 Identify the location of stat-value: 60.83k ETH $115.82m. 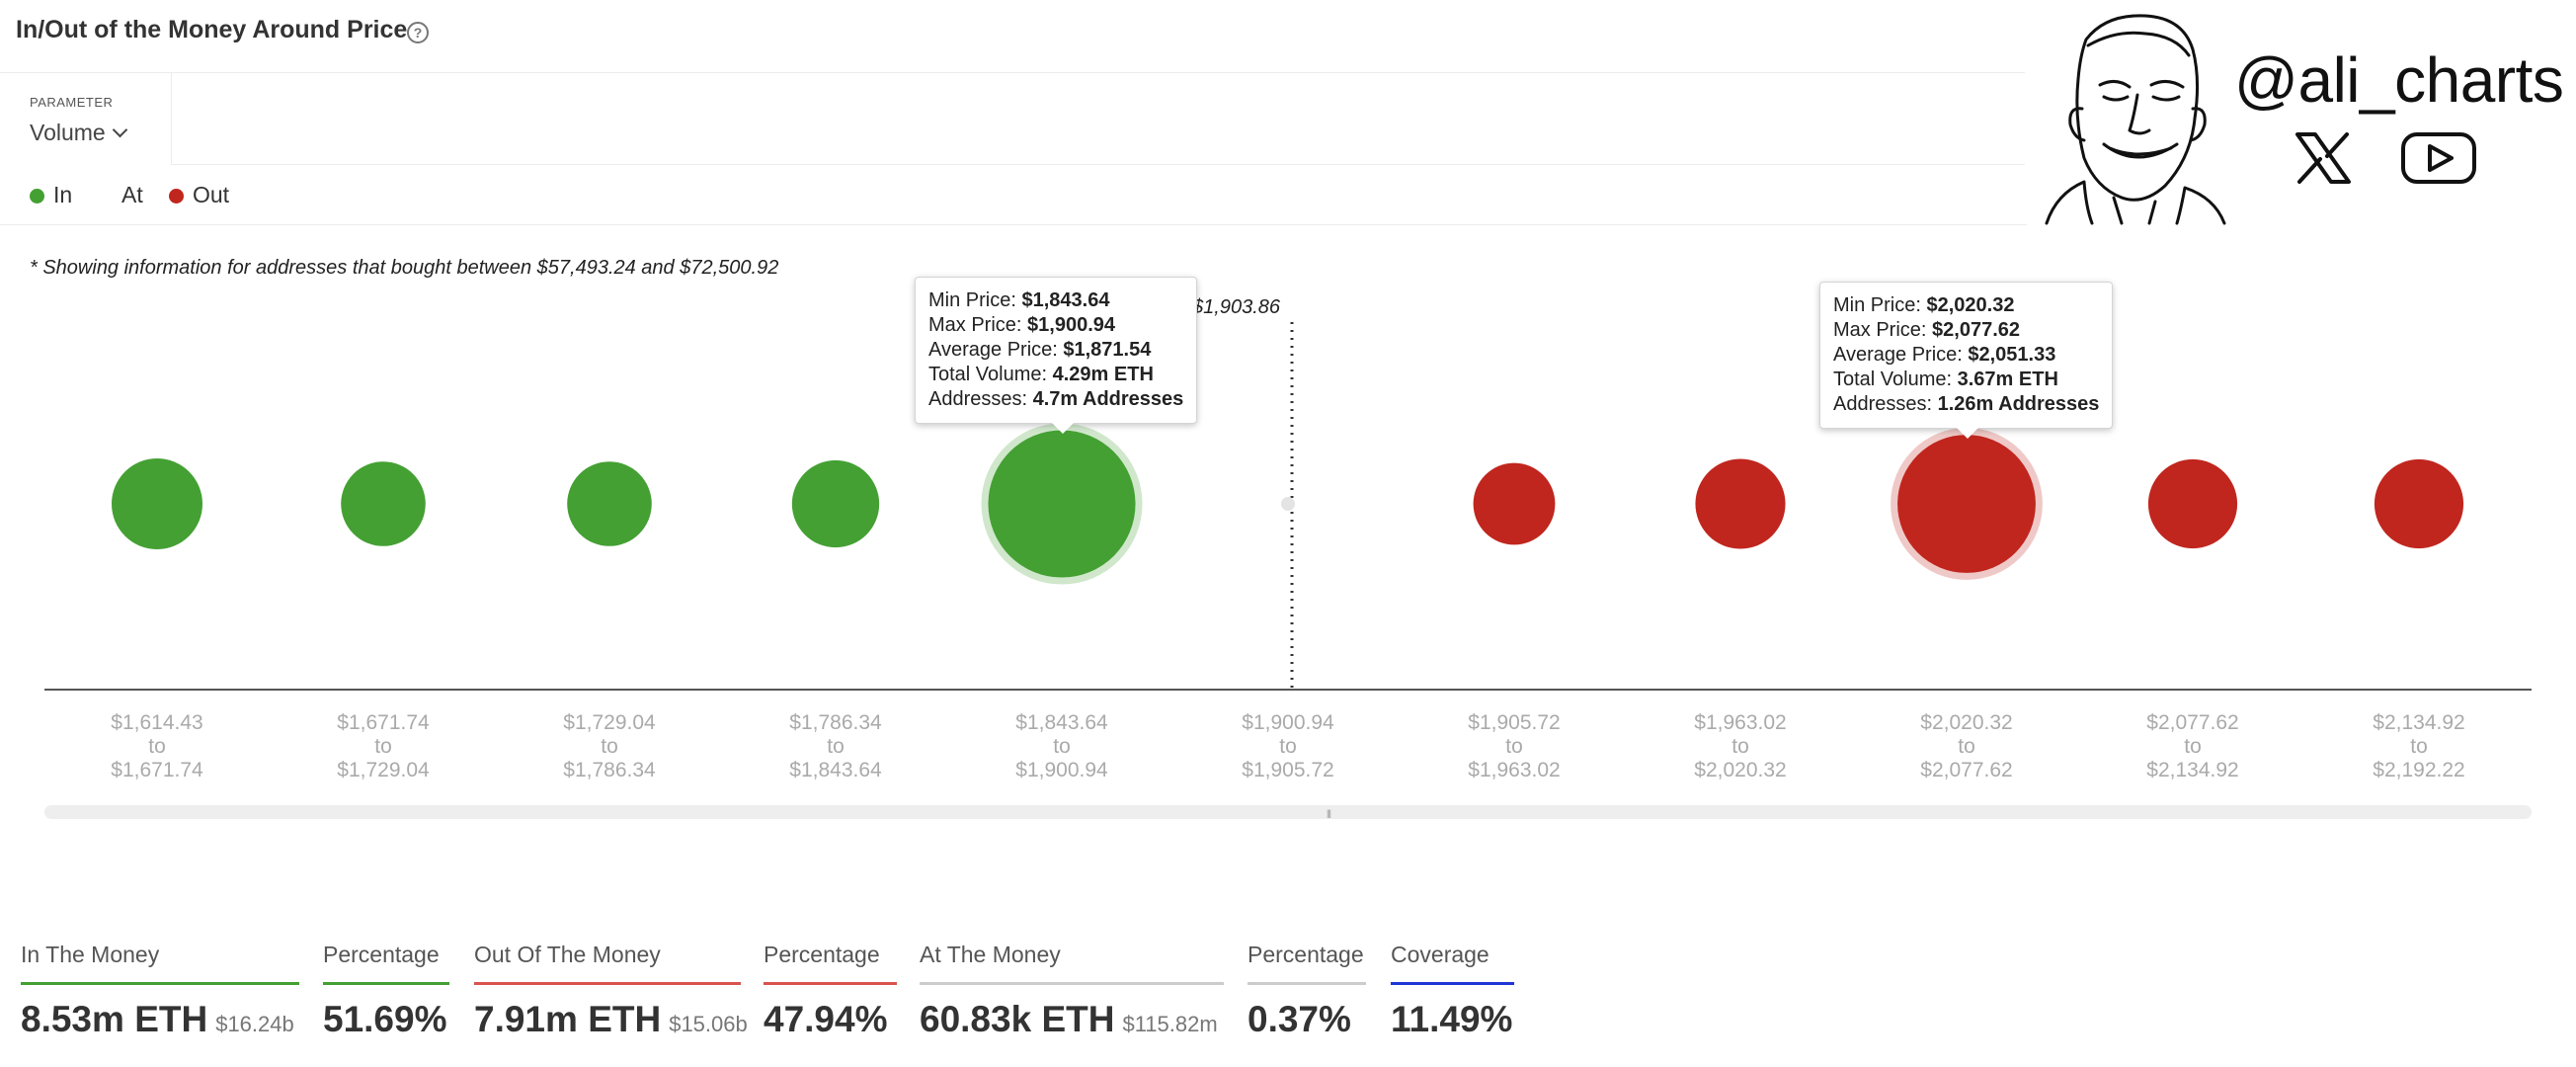
(1069, 1019).